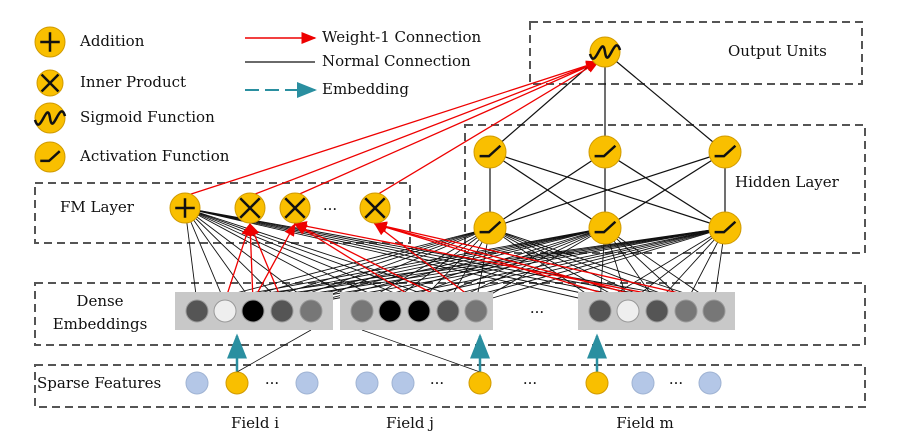 The width and height of the screenshot is (902, 444). Describe the element at coordinates (410, 423) in the screenshot. I see `field-label: Field j` at that location.